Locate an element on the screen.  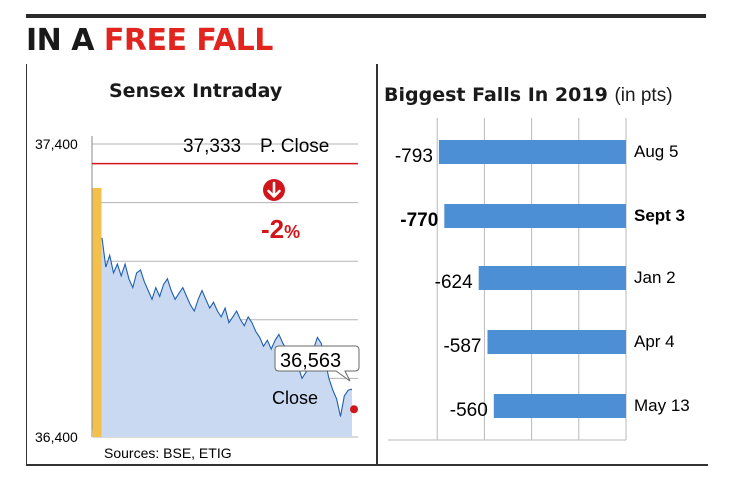
down-arrow-circle-icon is located at coordinates (274, 190).